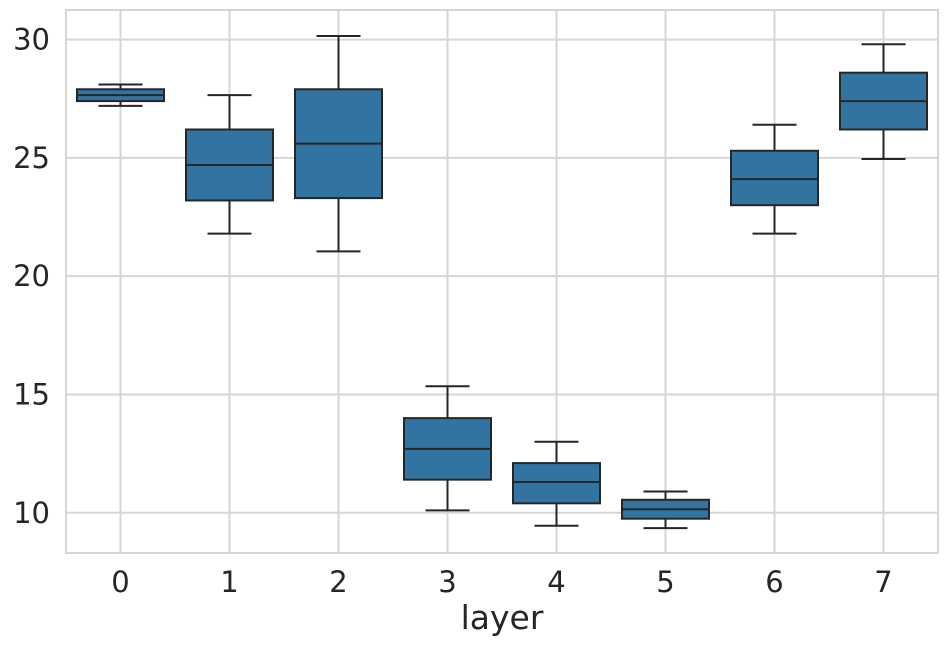 The height and width of the screenshot is (648, 948). Describe the element at coordinates (665, 582) in the screenshot. I see `x-tick-label-5: 5` at that location.